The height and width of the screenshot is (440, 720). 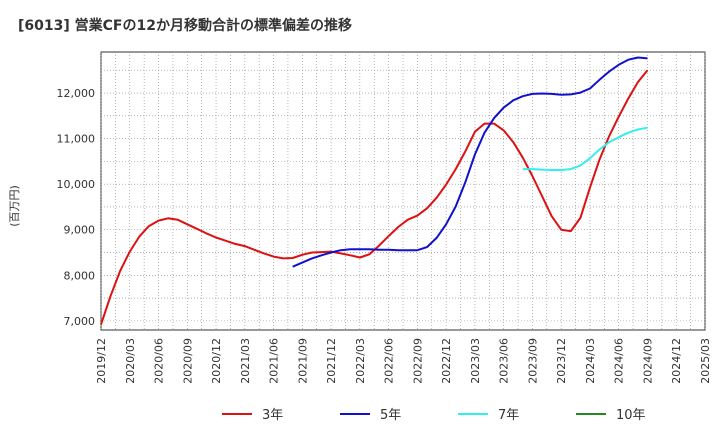 What do you see at coordinates (446, 361) in the screenshot?
I see `x-tick-label: 2022/12` at bounding box center [446, 361].